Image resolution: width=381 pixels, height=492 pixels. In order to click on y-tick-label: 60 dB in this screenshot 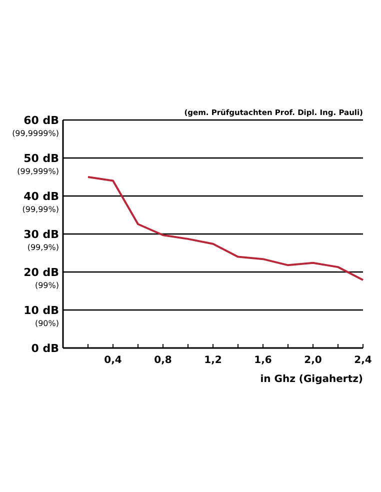, I will do `click(41, 120)`.